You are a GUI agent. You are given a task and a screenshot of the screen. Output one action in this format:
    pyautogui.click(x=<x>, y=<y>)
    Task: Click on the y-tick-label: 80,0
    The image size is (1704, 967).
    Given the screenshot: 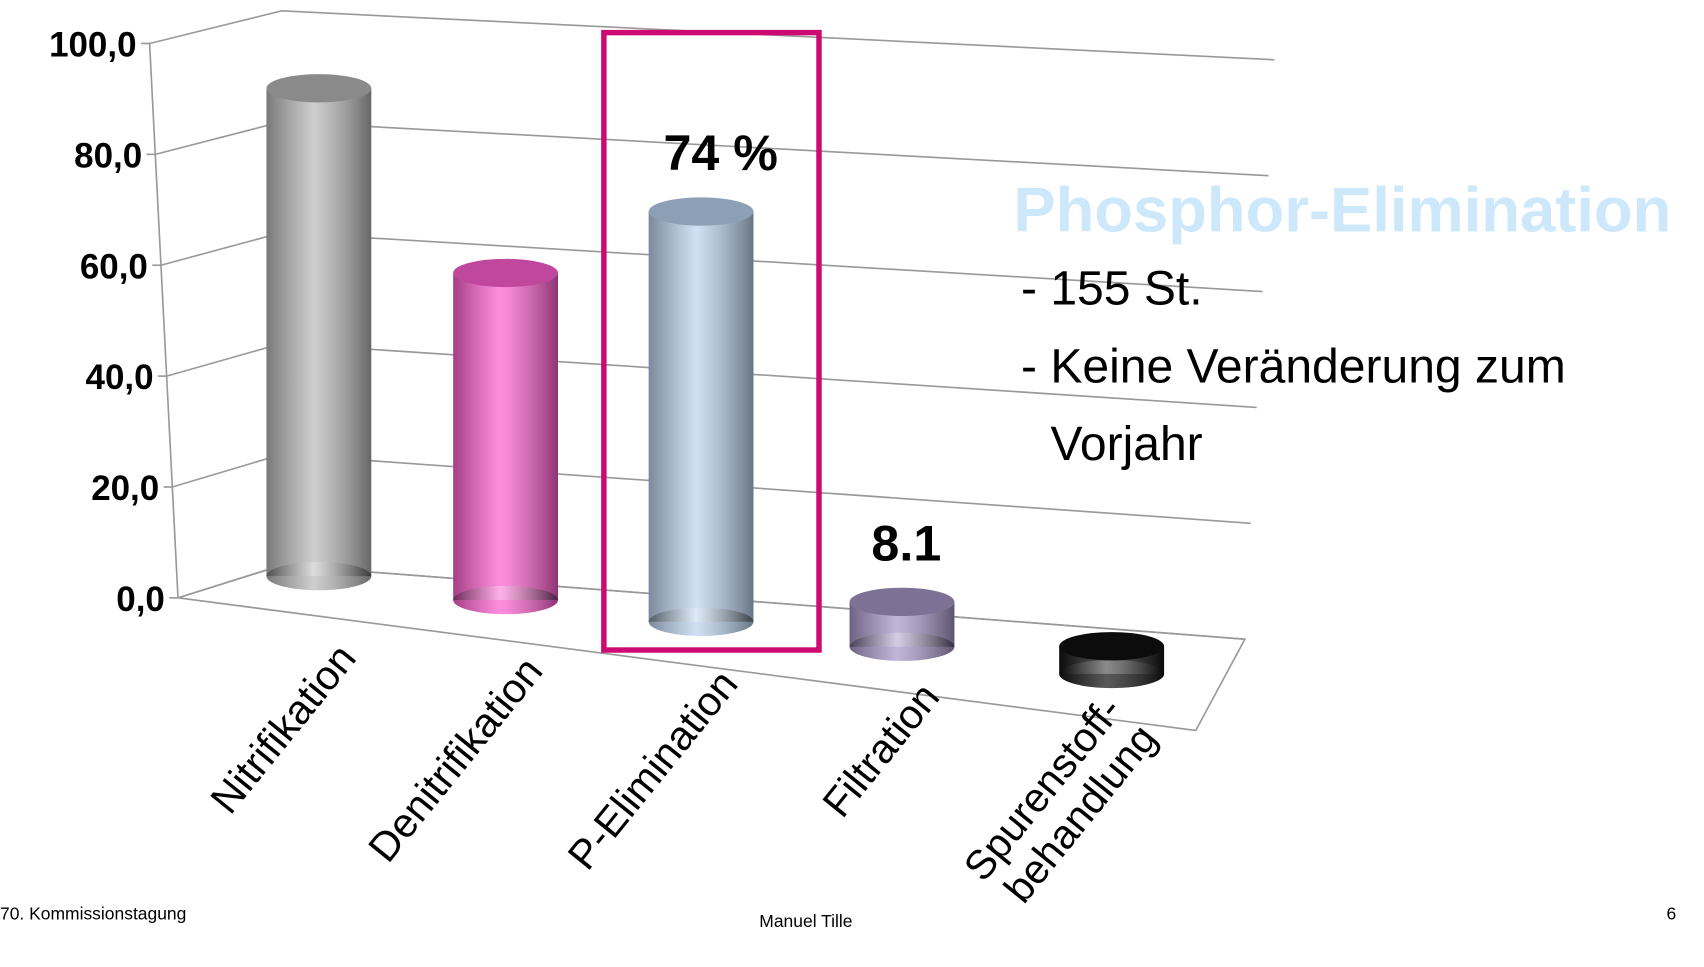 What is the action you would take?
    pyautogui.click(x=108, y=155)
    